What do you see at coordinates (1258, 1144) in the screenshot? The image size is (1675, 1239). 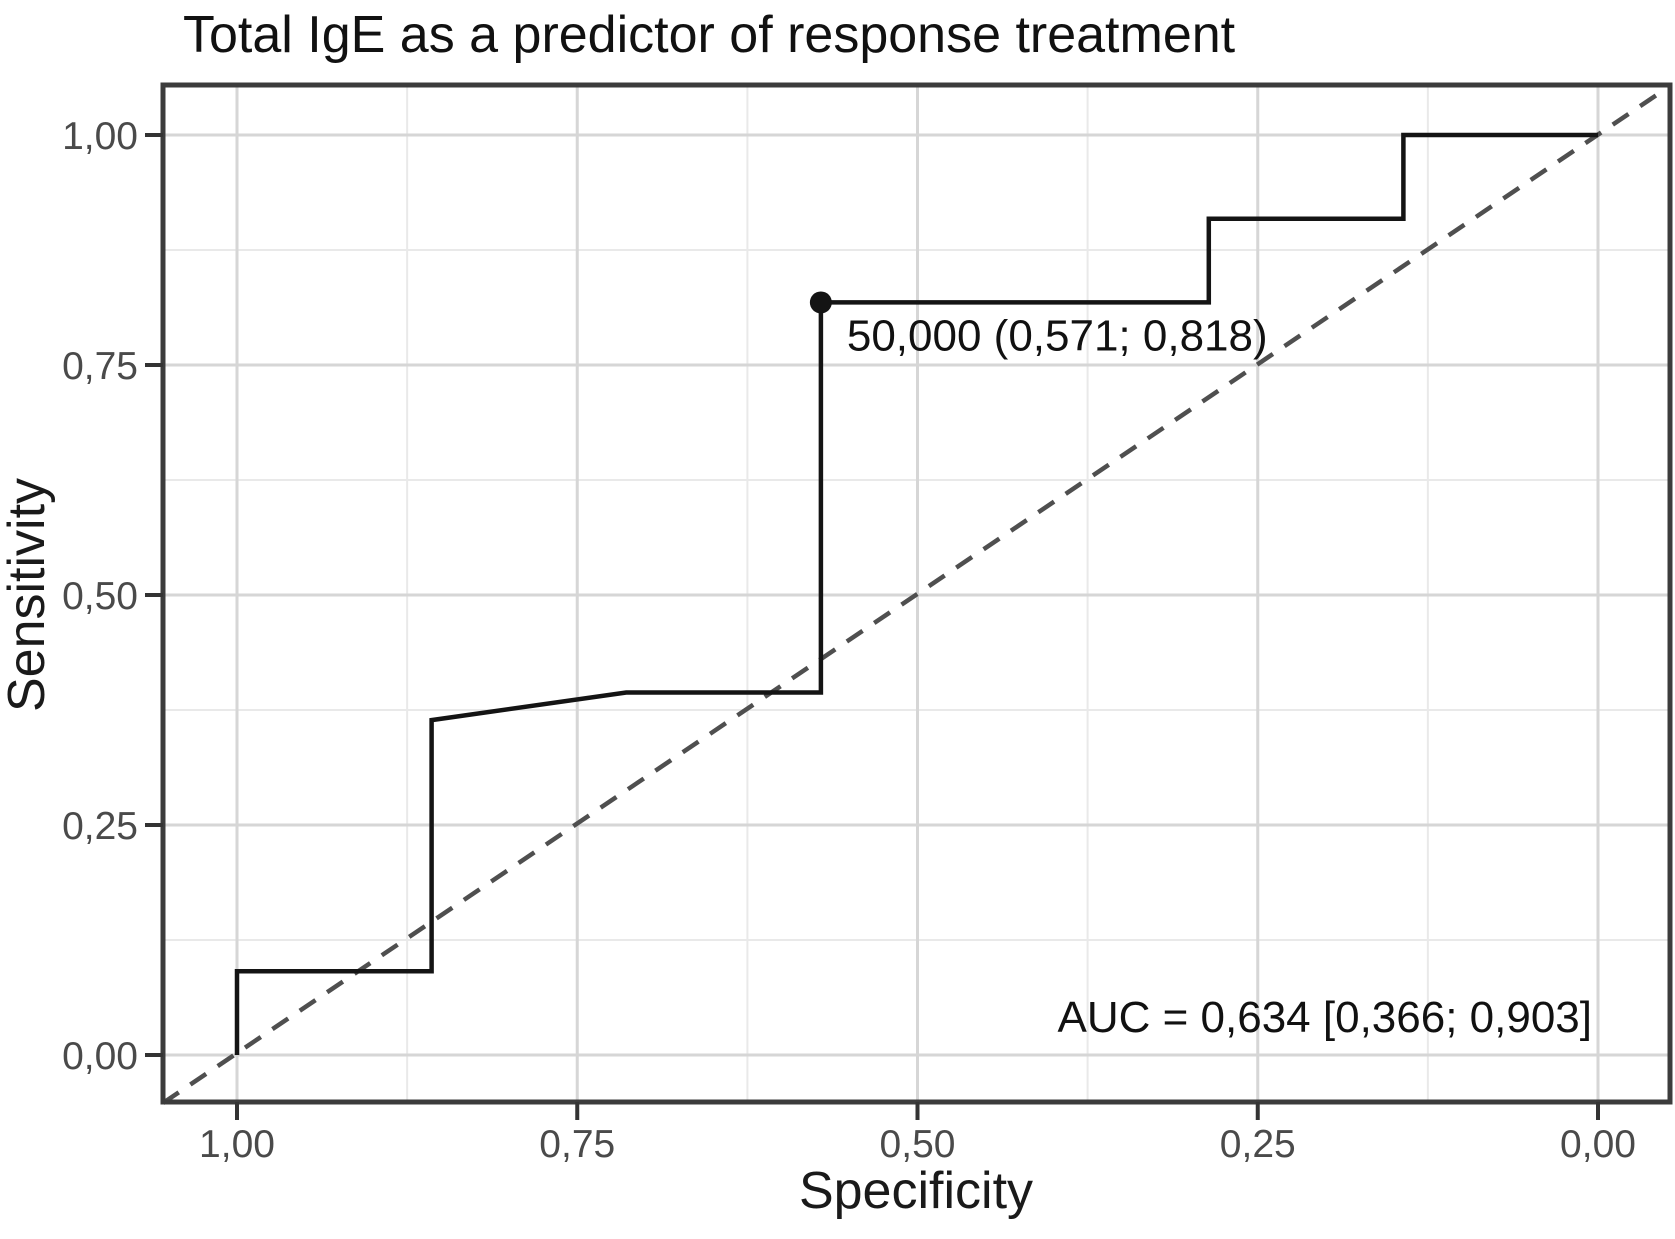 I see `x-tick-label: 0,25` at bounding box center [1258, 1144].